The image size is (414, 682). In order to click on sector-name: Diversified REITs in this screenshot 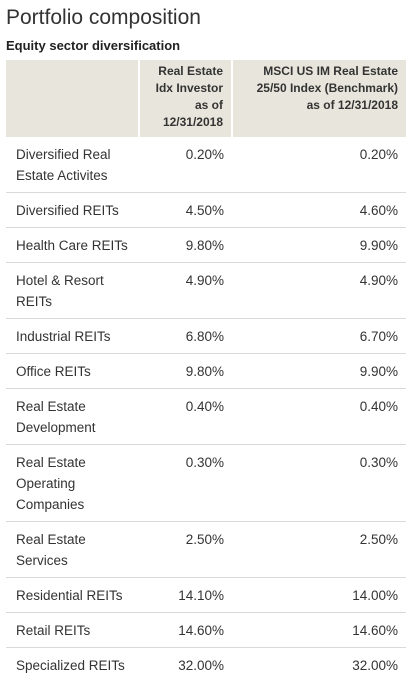, I will do `click(72, 210)`.